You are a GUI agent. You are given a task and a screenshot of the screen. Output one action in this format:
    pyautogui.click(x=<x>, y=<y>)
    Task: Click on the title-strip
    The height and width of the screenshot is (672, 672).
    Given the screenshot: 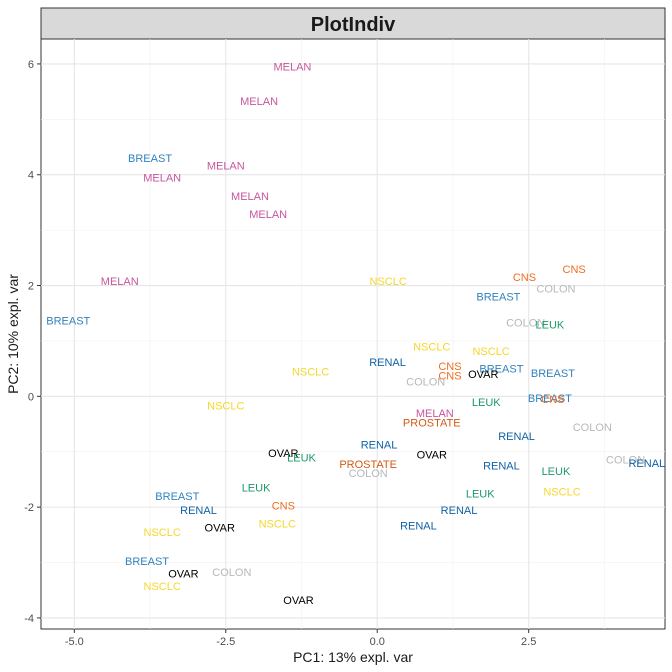 What is the action you would take?
    pyautogui.click(x=353, y=23)
    